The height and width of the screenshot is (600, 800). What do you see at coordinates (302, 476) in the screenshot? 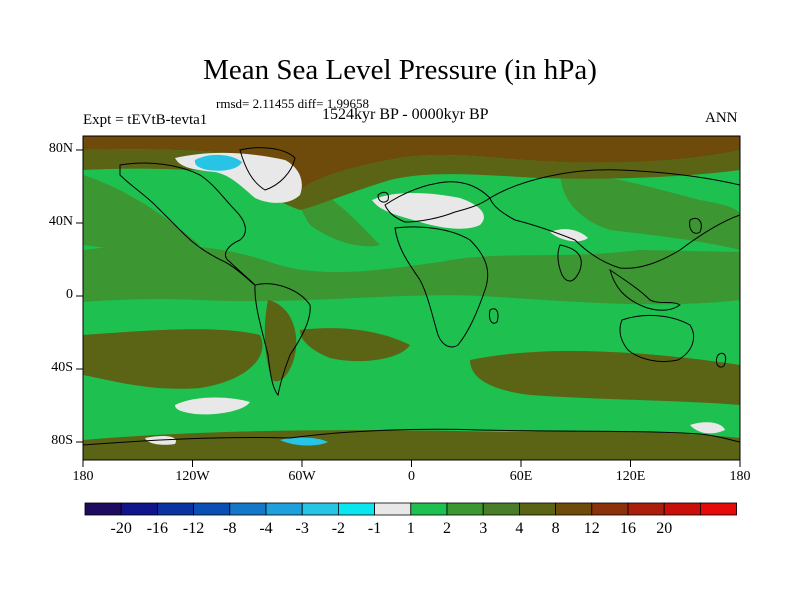
I see `lon-label-60w: 60W` at bounding box center [302, 476].